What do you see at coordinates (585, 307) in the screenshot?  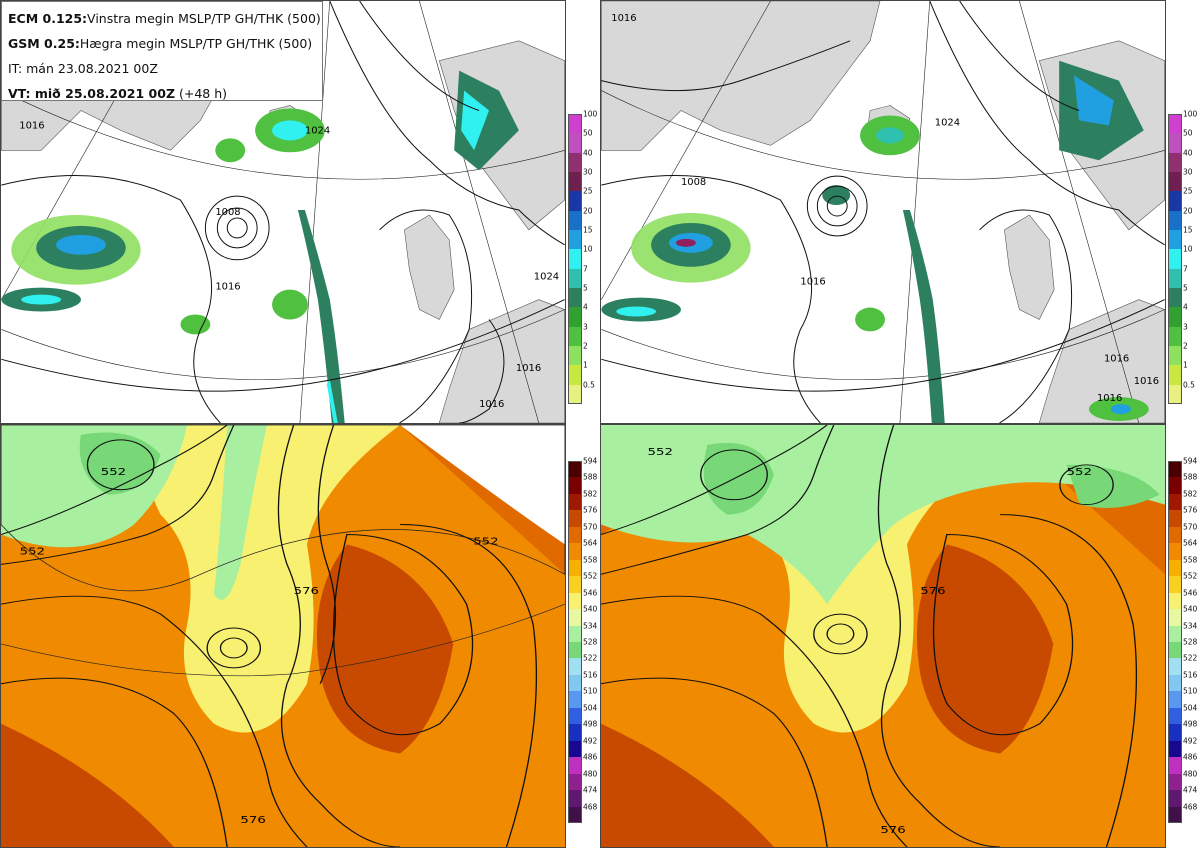 I see `precip-colorbar-label: 4` at bounding box center [585, 307].